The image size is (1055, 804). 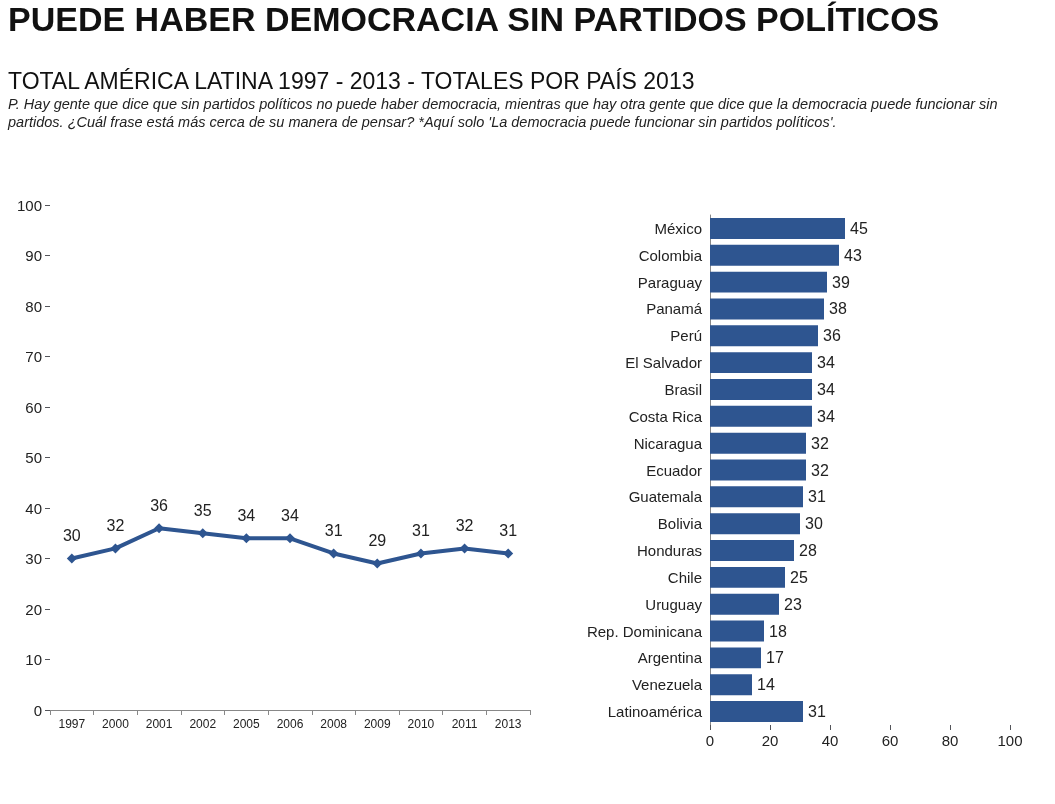 I want to click on y-tick-label: 30, so click(x=33, y=558).